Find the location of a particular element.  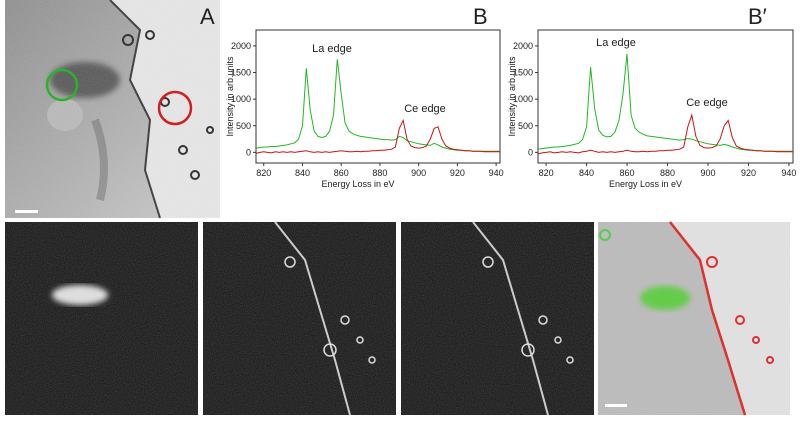

panel-label: B is located at coordinates (480, 16).